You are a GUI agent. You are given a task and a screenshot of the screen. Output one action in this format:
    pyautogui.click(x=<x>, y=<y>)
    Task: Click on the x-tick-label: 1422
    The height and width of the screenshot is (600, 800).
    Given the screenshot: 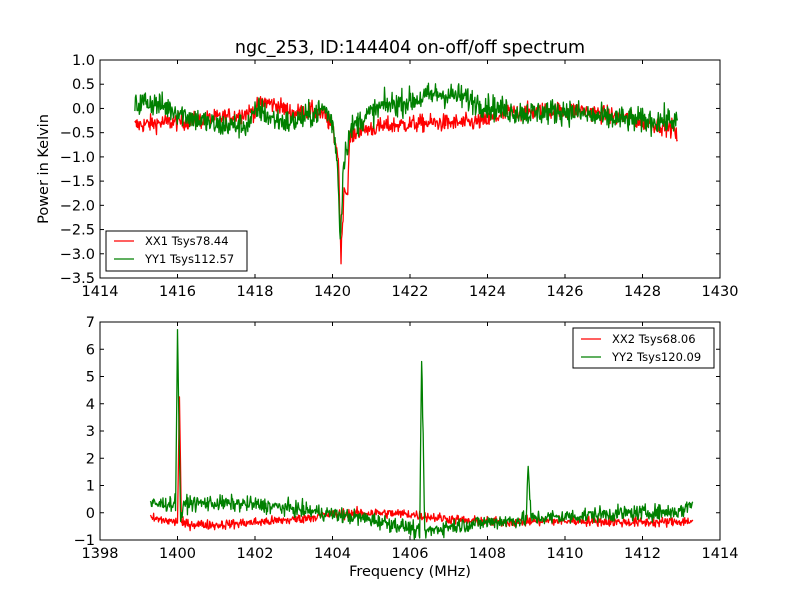 What is the action you would take?
    pyautogui.click(x=410, y=292)
    